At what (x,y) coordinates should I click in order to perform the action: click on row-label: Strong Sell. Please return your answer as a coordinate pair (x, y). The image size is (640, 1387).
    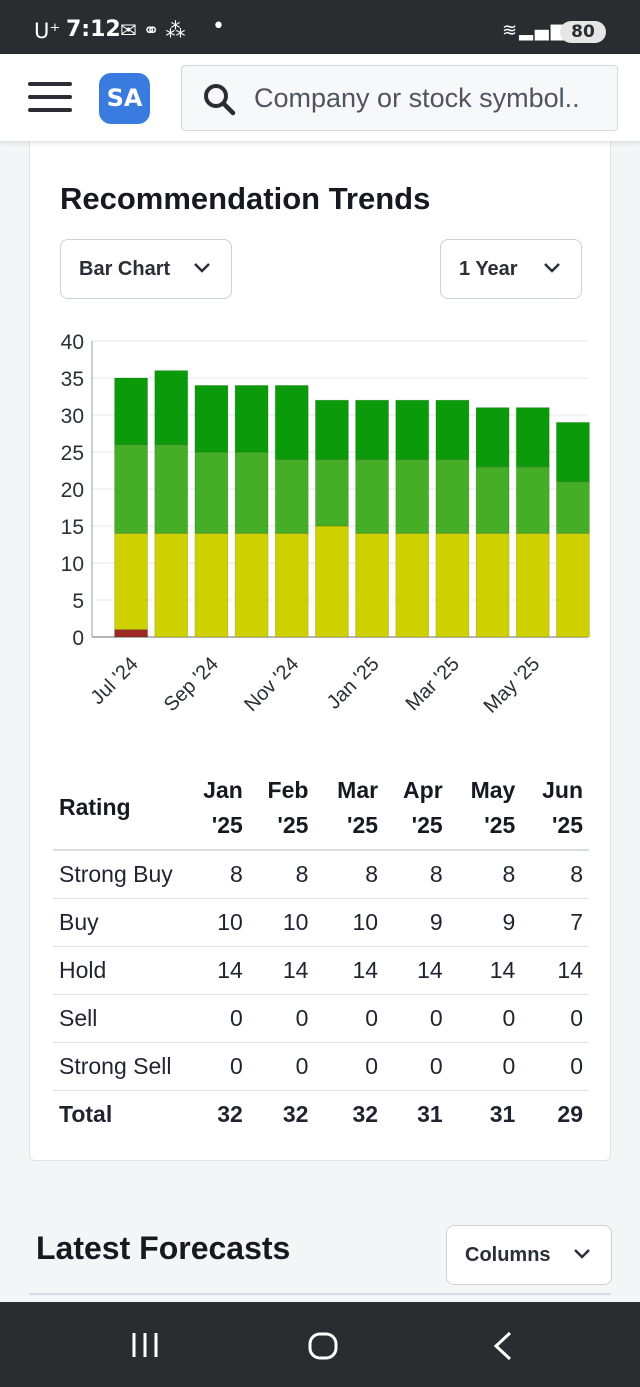
    Looking at the image, I should click on (125, 1066).